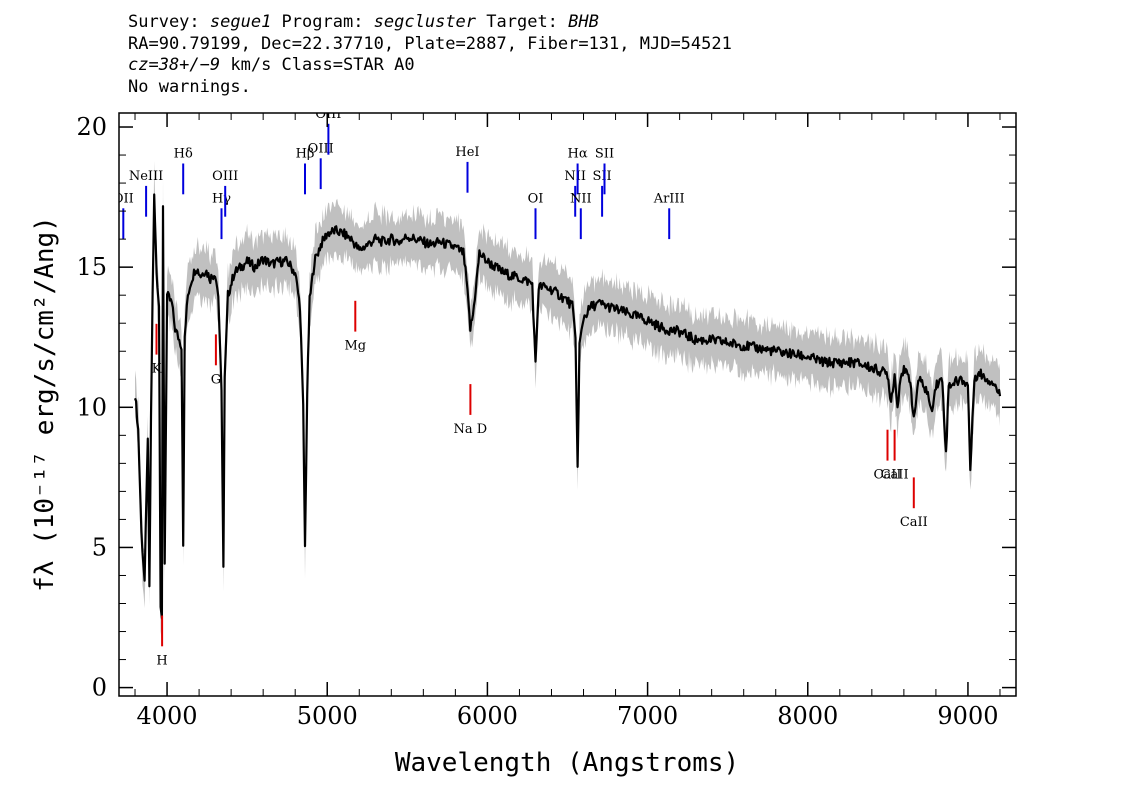 This screenshot has height=810, width=1134. I want to click on line-label: G, so click(216, 379).